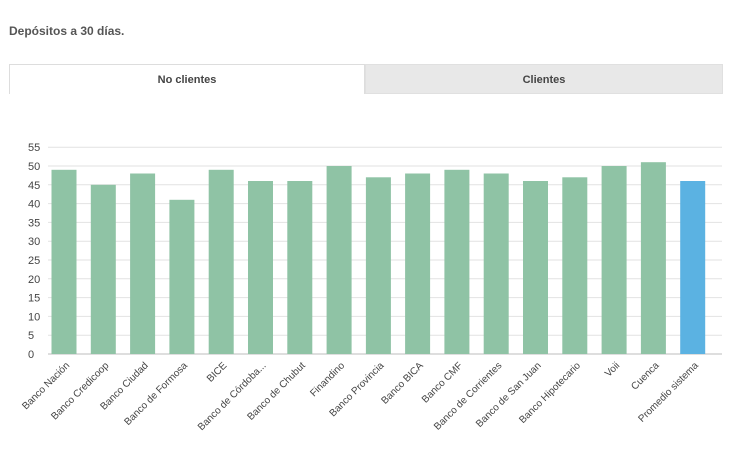 Image resolution: width=746 pixels, height=452 pixels. What do you see at coordinates (34, 205) in the screenshot?
I see `y-tick-label: 40` at bounding box center [34, 205].